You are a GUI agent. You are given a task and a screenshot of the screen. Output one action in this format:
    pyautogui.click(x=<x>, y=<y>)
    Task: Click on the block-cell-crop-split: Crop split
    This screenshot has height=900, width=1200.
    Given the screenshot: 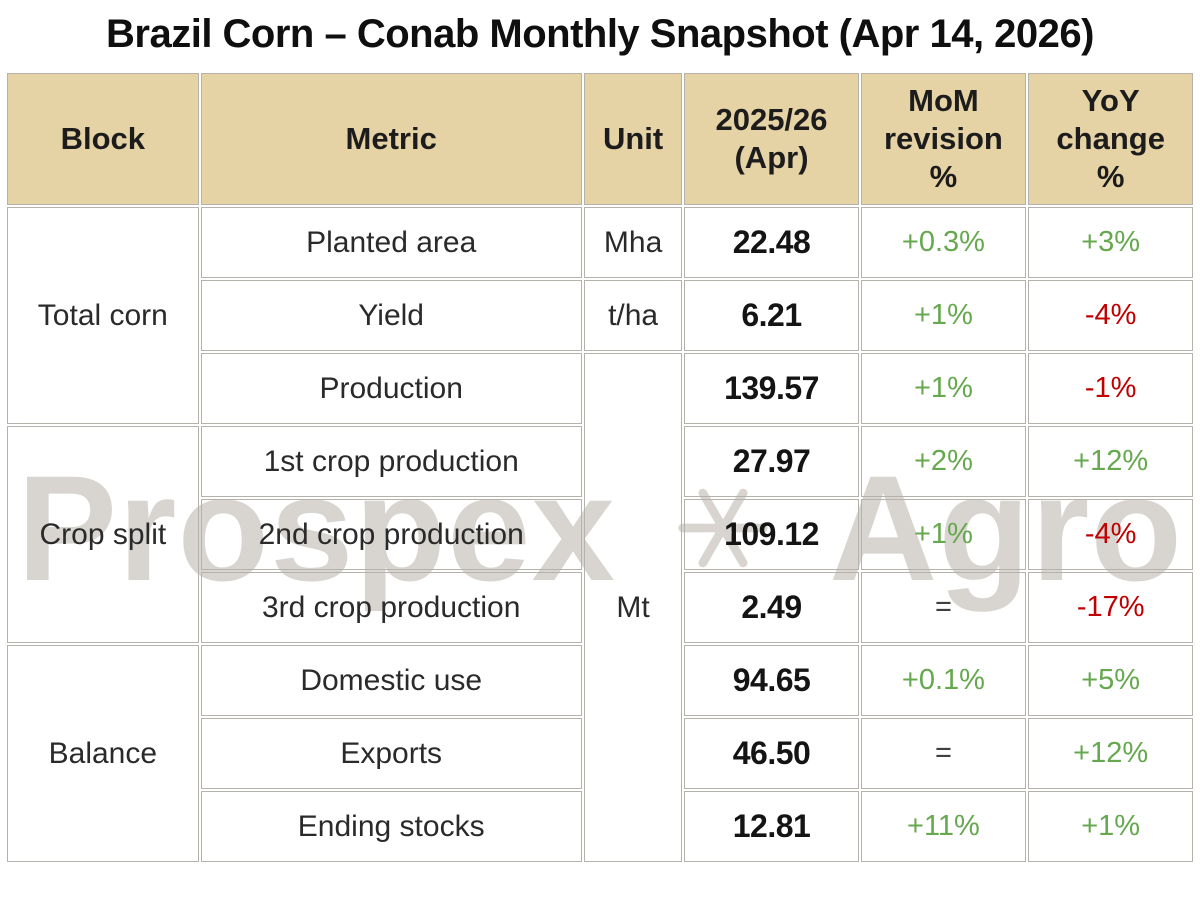 What is the action you would take?
    pyautogui.click(x=103, y=534)
    